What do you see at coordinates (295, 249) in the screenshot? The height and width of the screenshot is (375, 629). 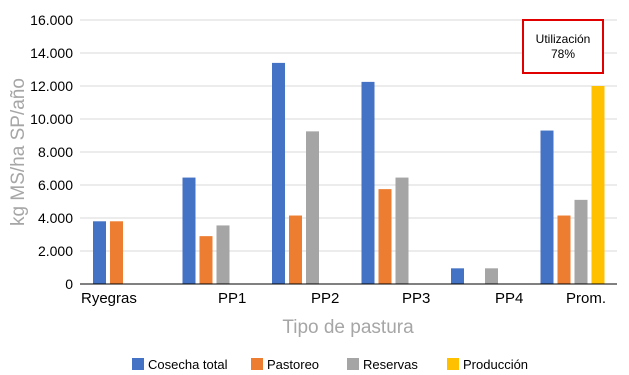 I see `bar-pastoreo-pp2` at bounding box center [295, 249].